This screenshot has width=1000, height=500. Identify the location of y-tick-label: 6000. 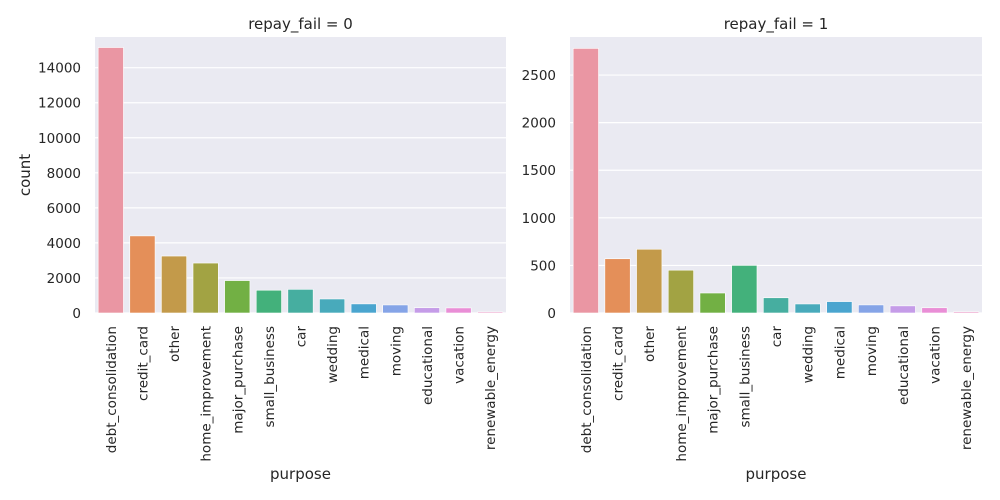
(64, 209).